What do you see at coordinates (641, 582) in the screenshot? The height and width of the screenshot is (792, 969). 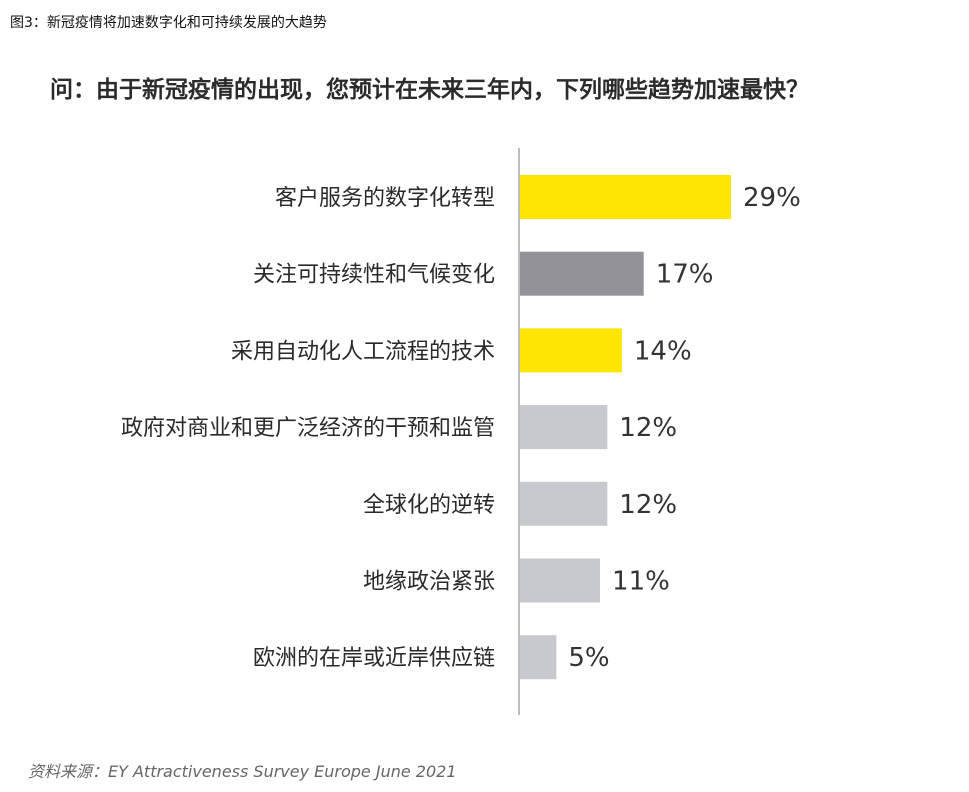 I see `value-label-5: 11%` at bounding box center [641, 582].